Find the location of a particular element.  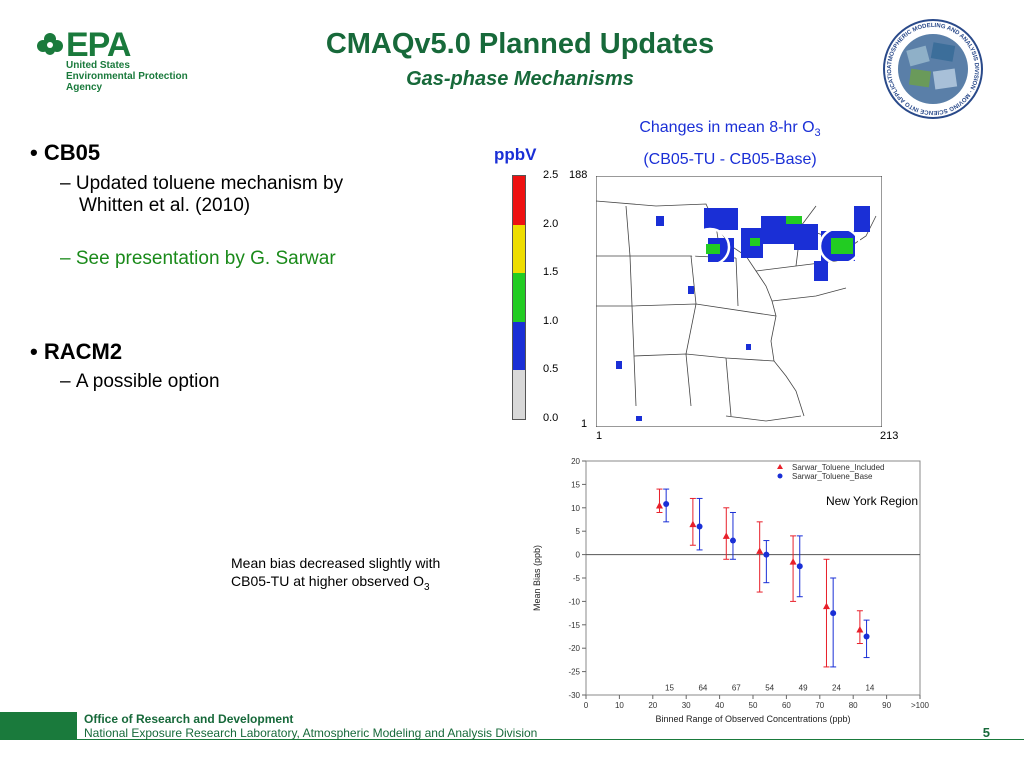

bullet-cb05: • CB05 is located at coordinates (65, 152).